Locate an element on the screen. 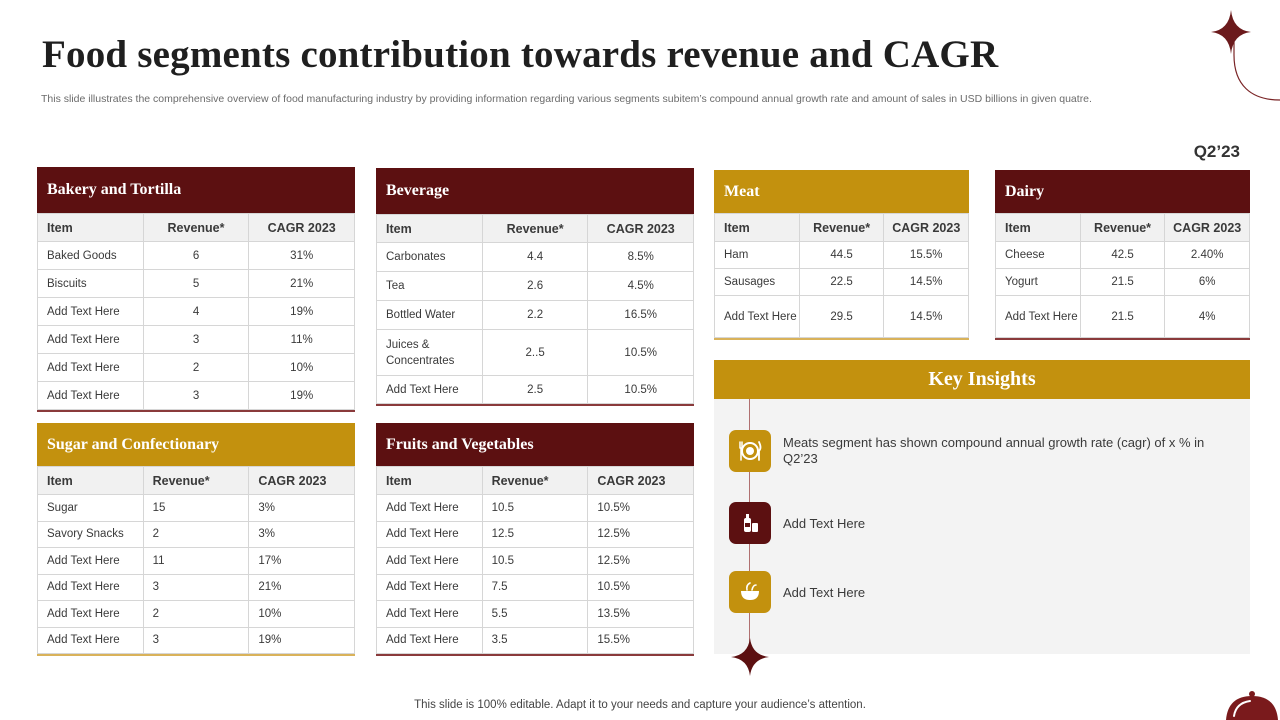 The image size is (1280, 720). cell-item: Carbonates is located at coordinates (429, 257).